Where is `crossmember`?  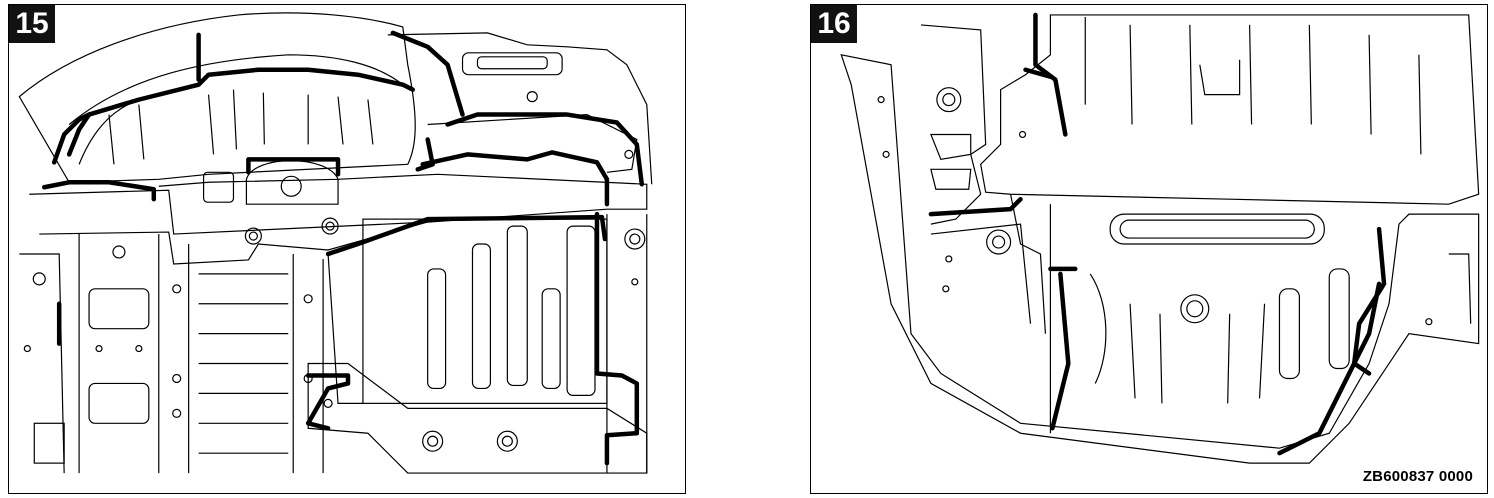 crossmember is located at coordinates (338, 204).